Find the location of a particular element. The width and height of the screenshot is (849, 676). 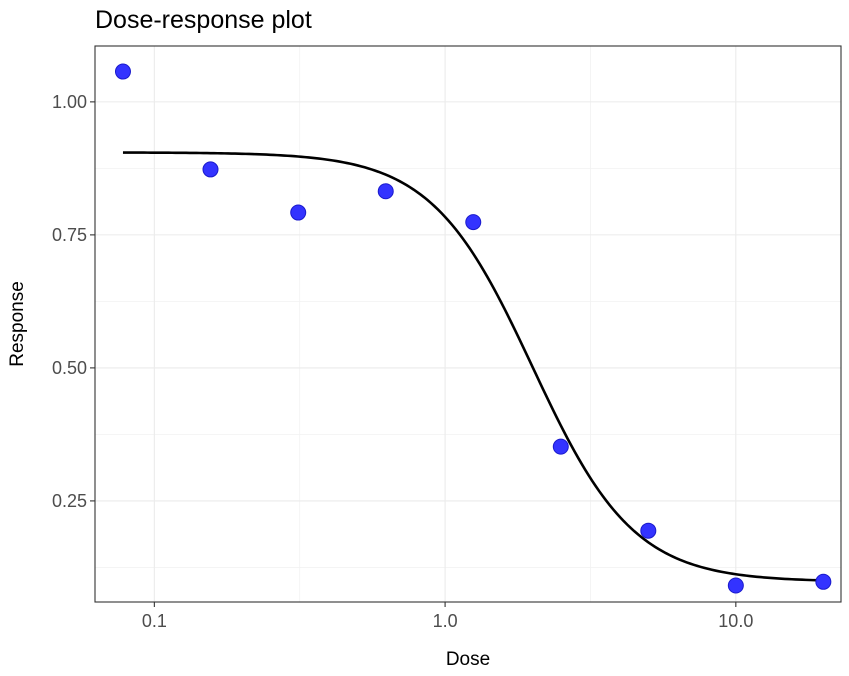

x-tick-label: 1.0 is located at coordinates (445, 621).